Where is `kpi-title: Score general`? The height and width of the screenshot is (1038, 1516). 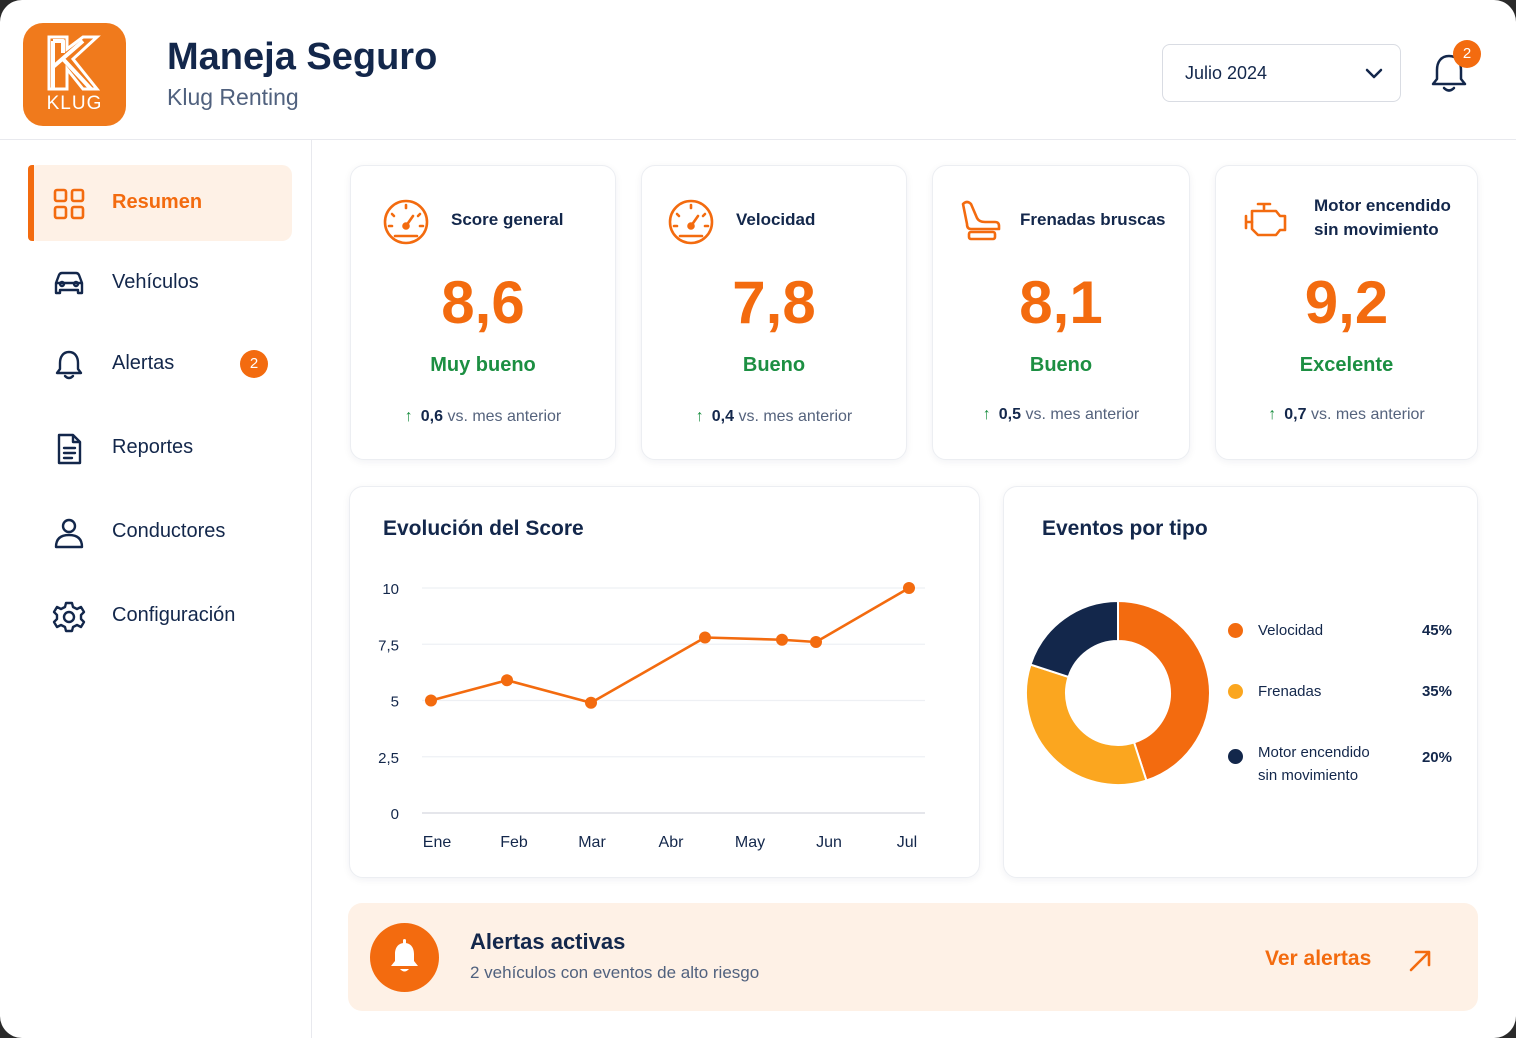 kpi-title: Score general is located at coordinates (507, 219).